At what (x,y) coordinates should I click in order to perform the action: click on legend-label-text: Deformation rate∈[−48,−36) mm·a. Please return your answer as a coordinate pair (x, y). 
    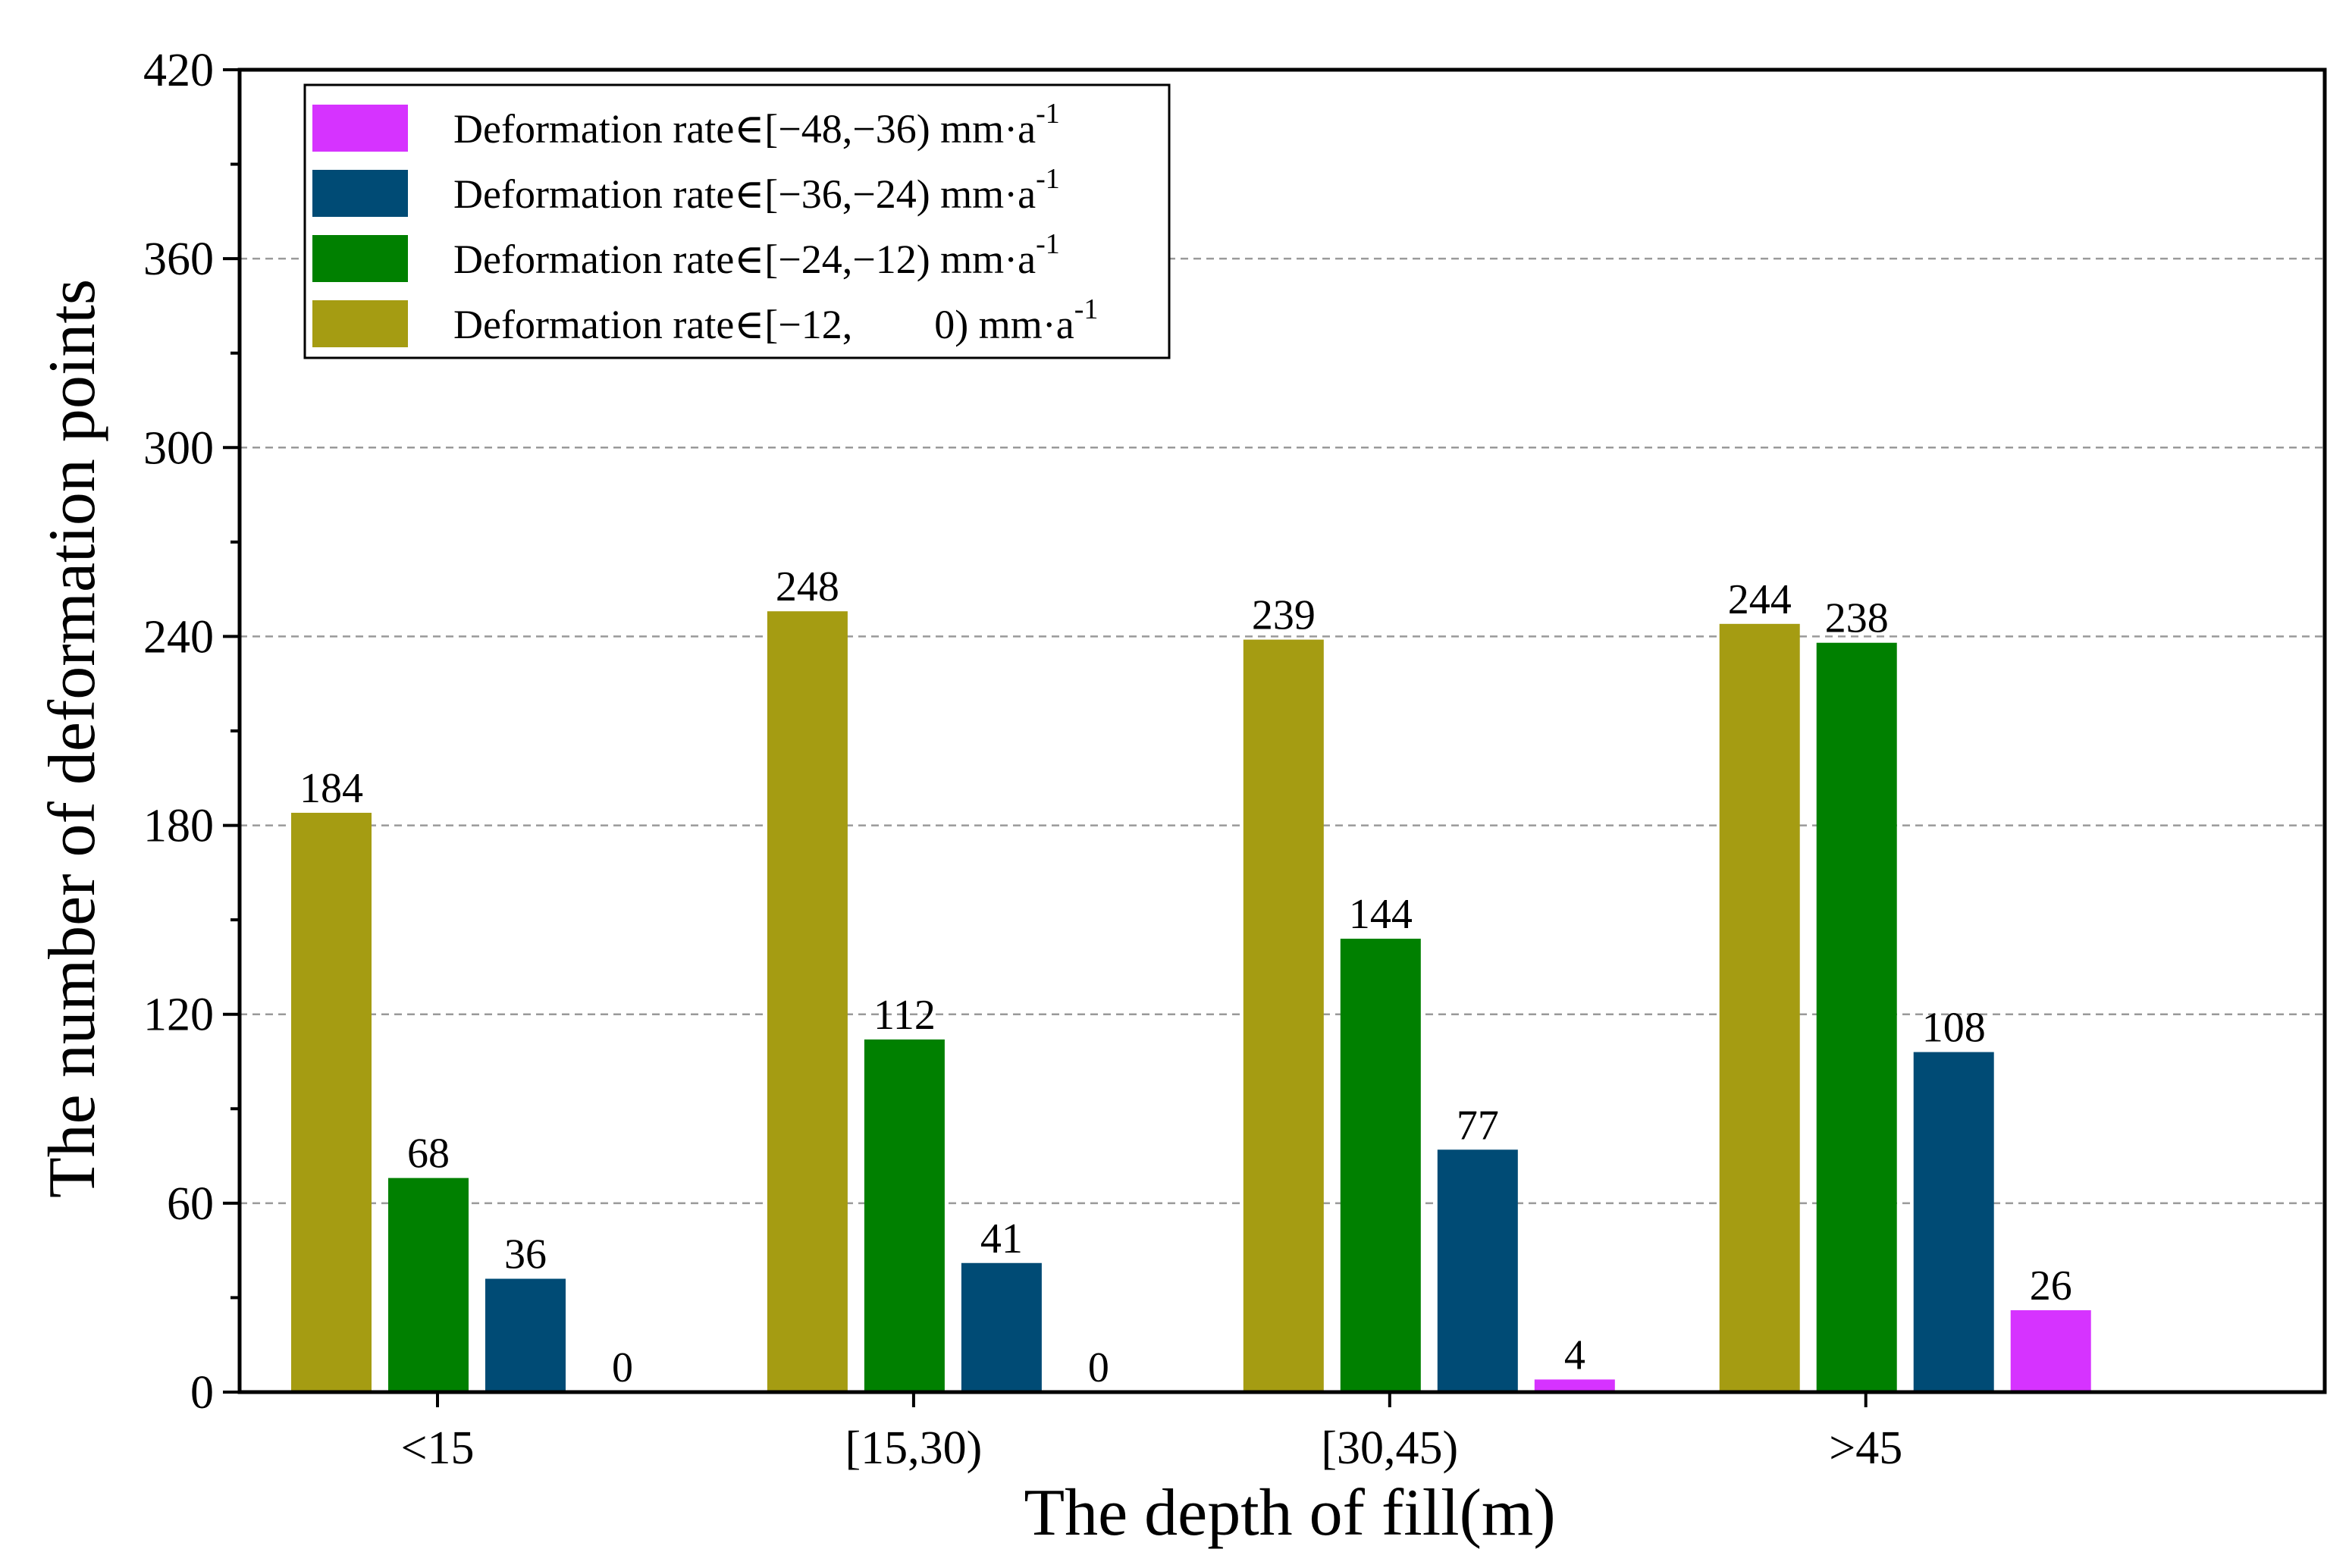
    Looking at the image, I should click on (744, 129).